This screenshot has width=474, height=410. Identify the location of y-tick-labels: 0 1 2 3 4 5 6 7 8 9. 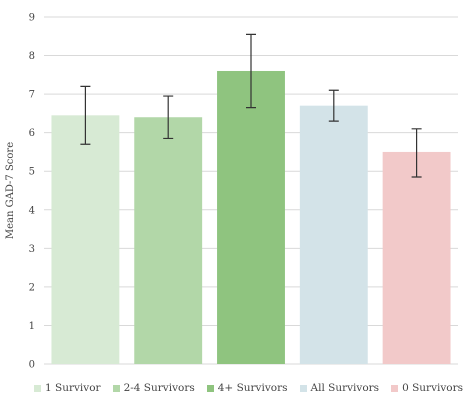
(32, 192).